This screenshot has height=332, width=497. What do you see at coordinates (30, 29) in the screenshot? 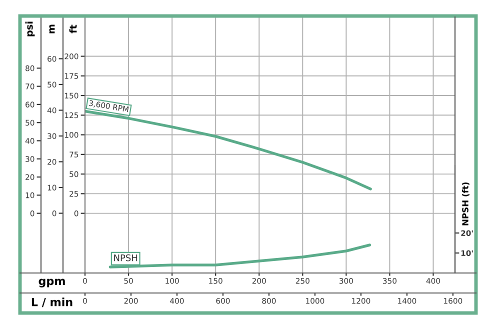
I see `y3-axis-title: psi` at bounding box center [30, 29].